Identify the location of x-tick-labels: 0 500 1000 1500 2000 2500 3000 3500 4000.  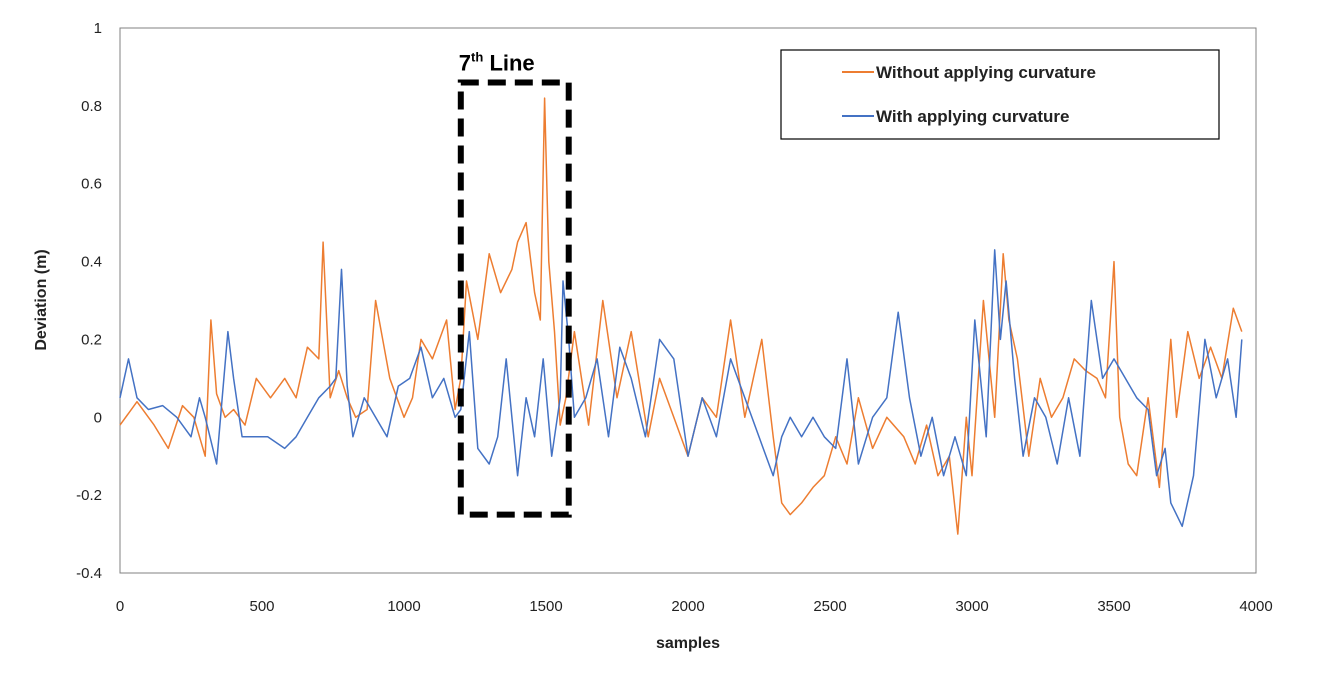
(694, 606).